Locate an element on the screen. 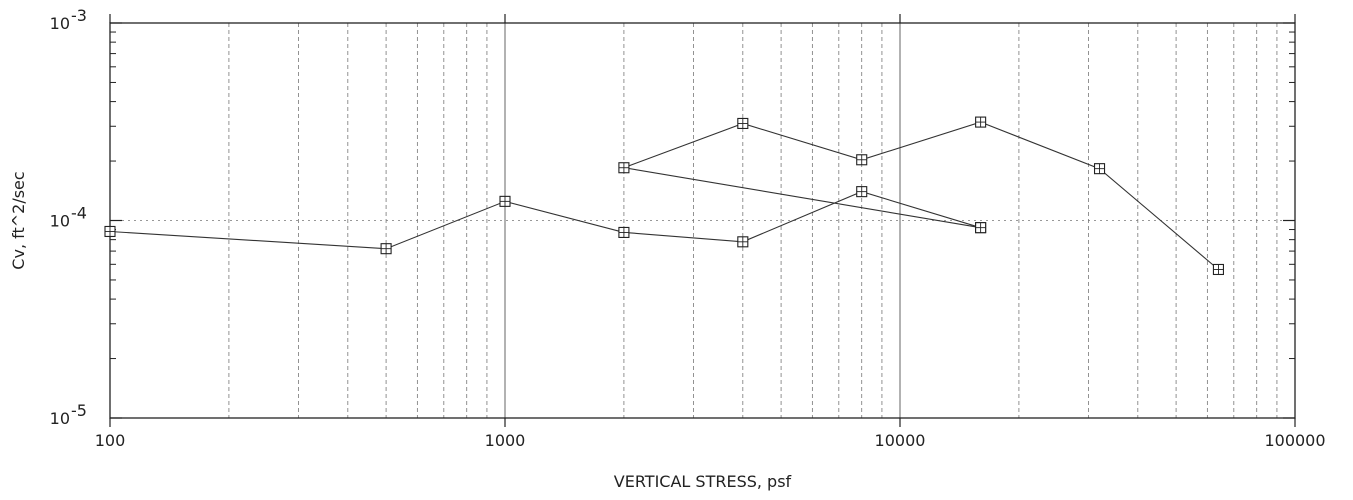 Image resolution: width=1353 pixels, height=500 pixels. y-tick-label-exponent: -3 is located at coordinates (79, 15).